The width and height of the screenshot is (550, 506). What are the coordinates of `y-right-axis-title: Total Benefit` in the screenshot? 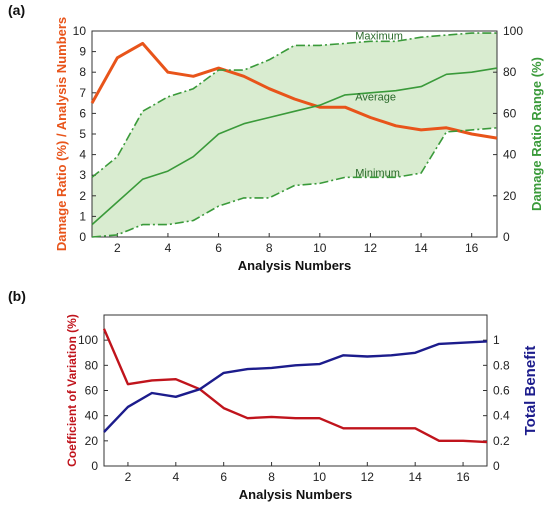 It's located at (530, 391).